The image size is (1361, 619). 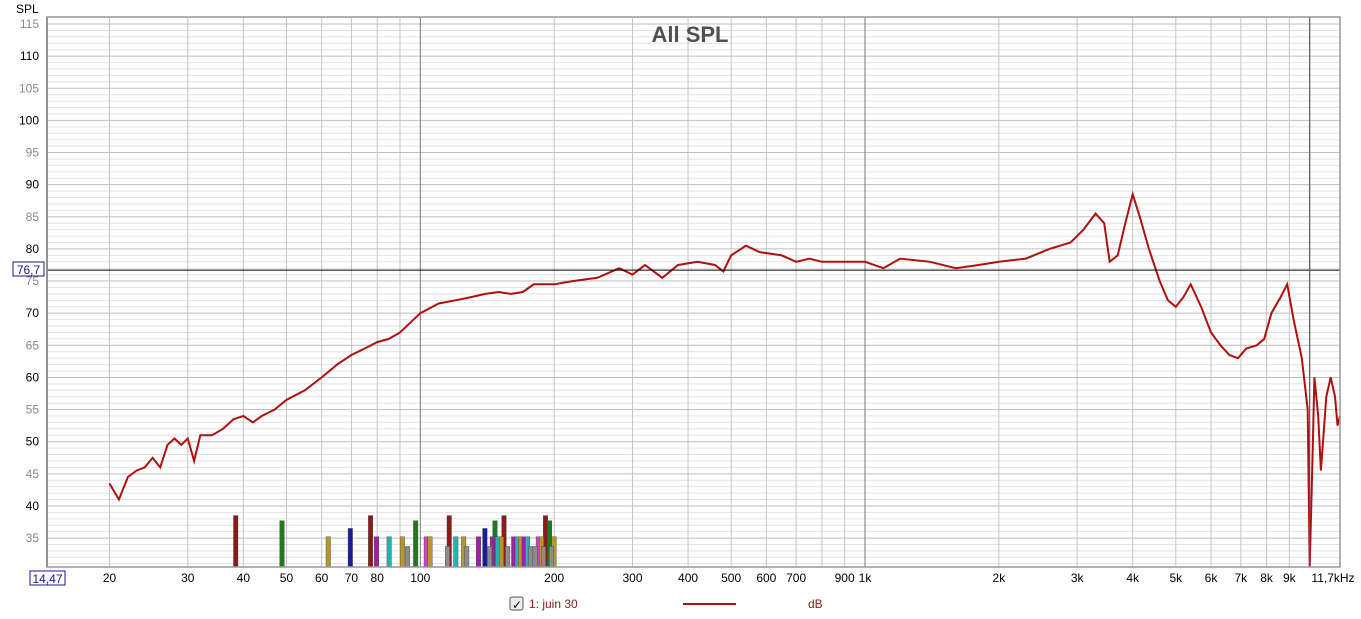 I want to click on x-tick-label: 600, so click(x=766, y=578).